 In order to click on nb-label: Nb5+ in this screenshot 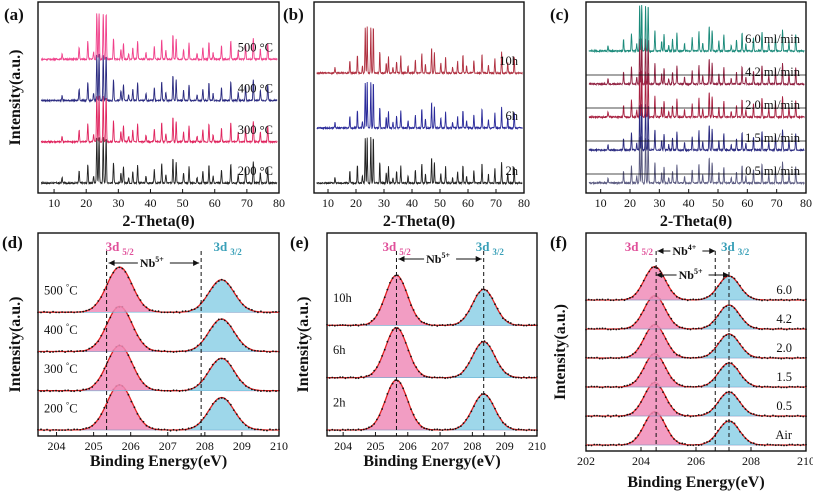, I will do `click(152, 262)`.